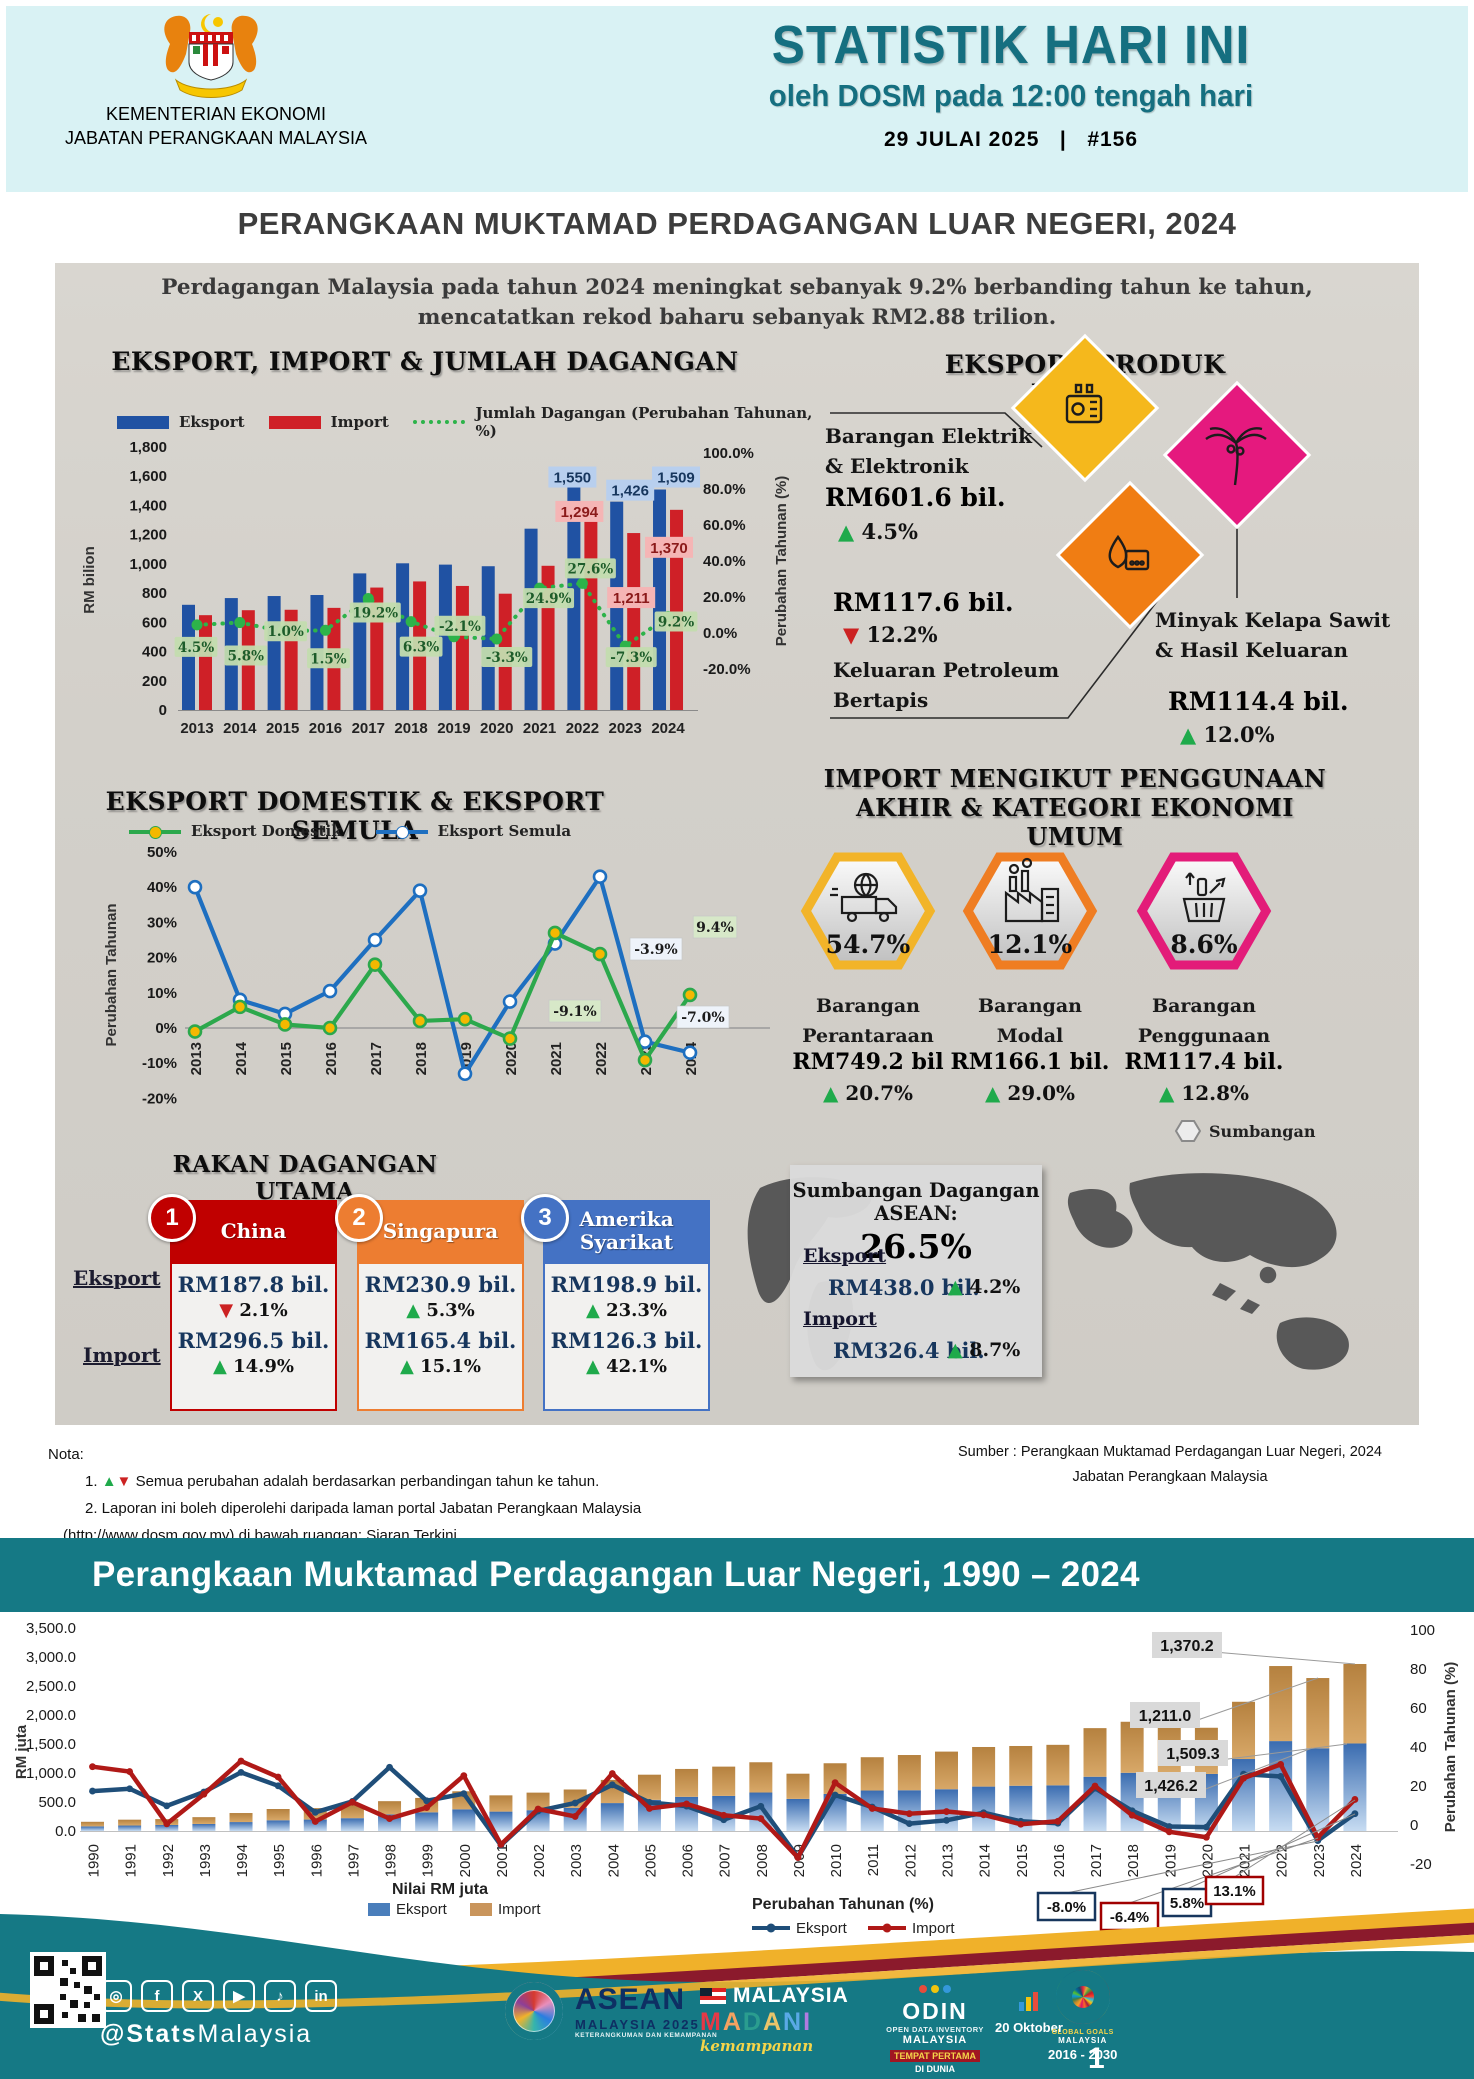 The height and width of the screenshot is (2079, 1474). I want to click on eksport-change: ▲ 23.3%, so click(626, 1310).